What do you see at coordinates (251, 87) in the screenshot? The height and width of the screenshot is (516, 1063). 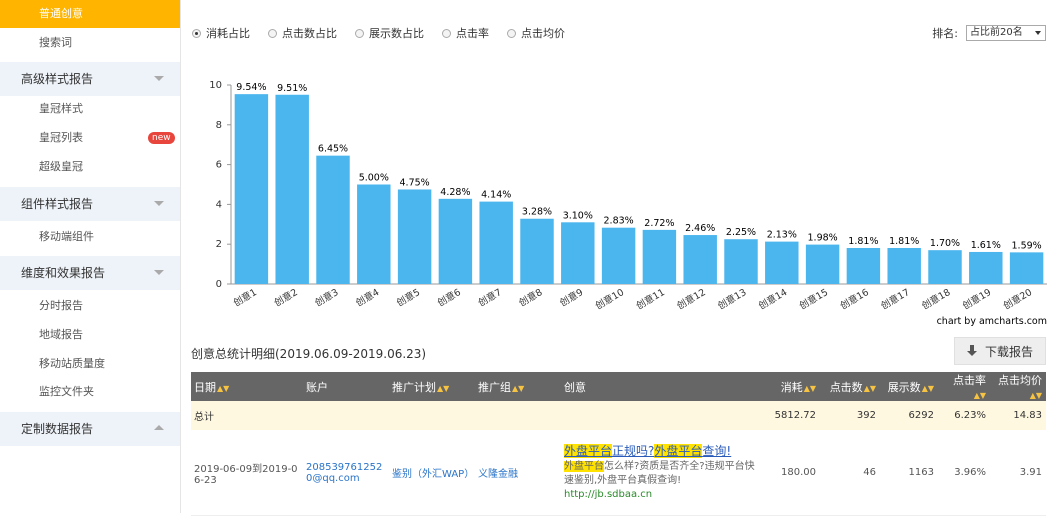 I see `data-label: 9.54%` at bounding box center [251, 87].